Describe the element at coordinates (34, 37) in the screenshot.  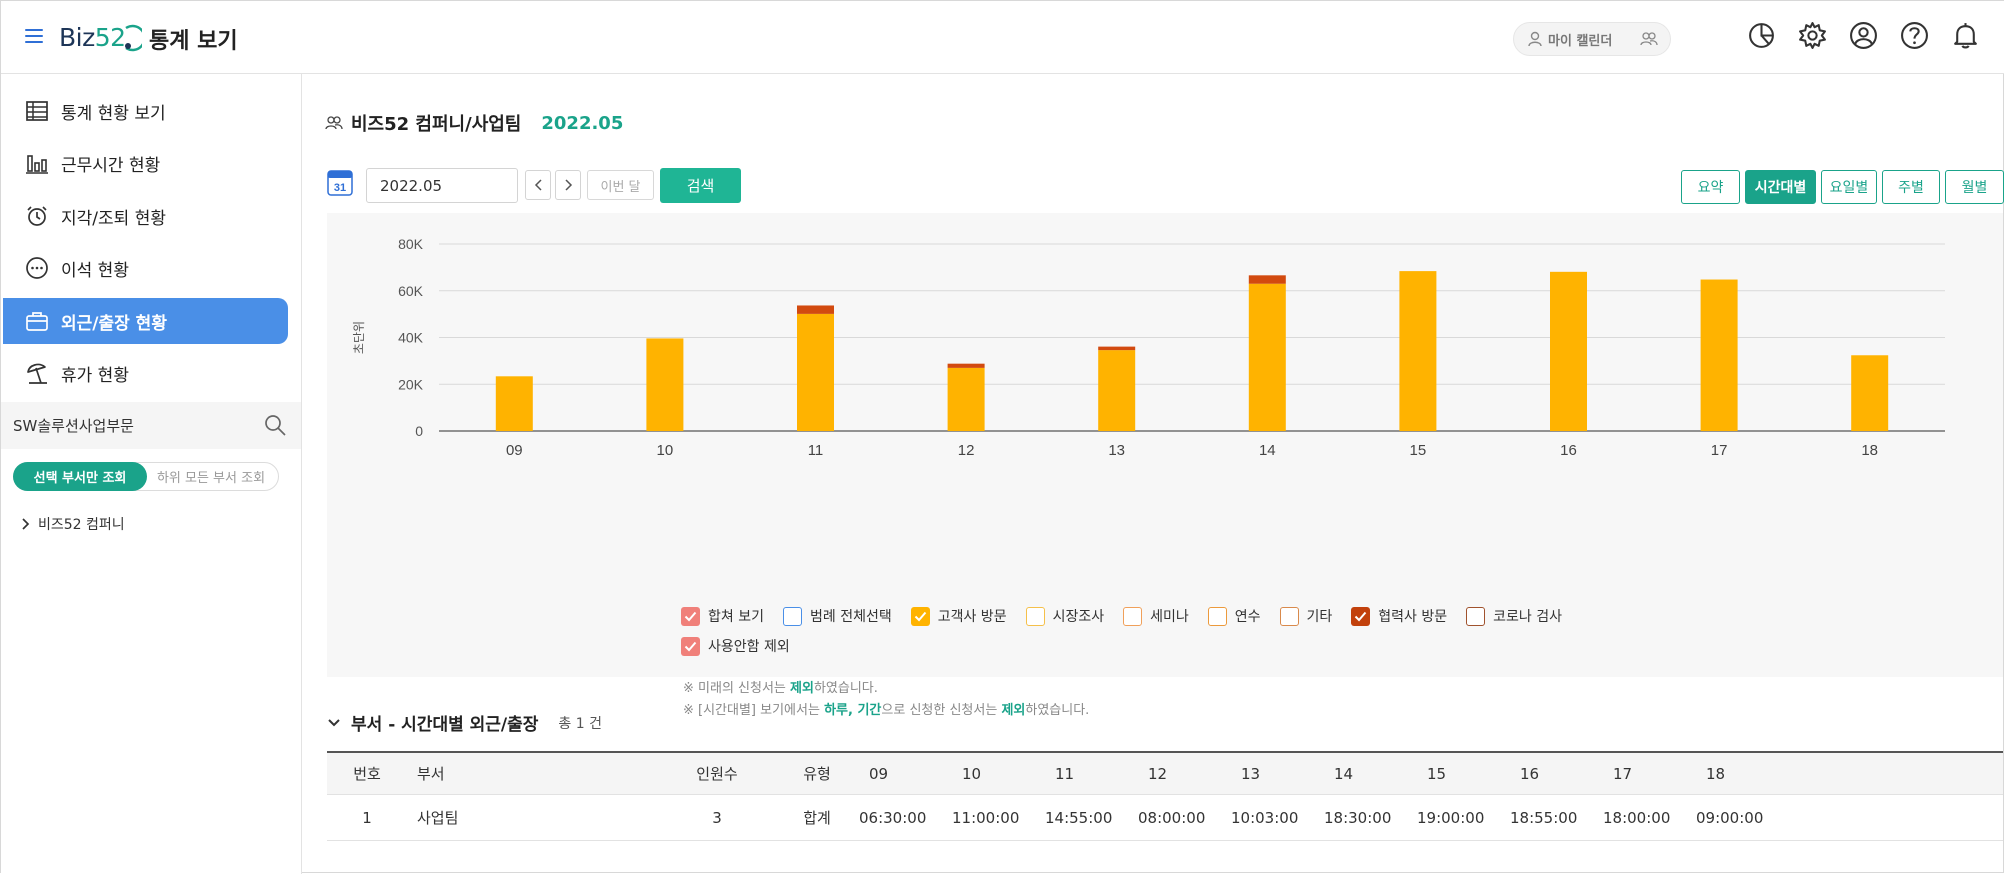
I see `hamburger-menu-icon` at that location.